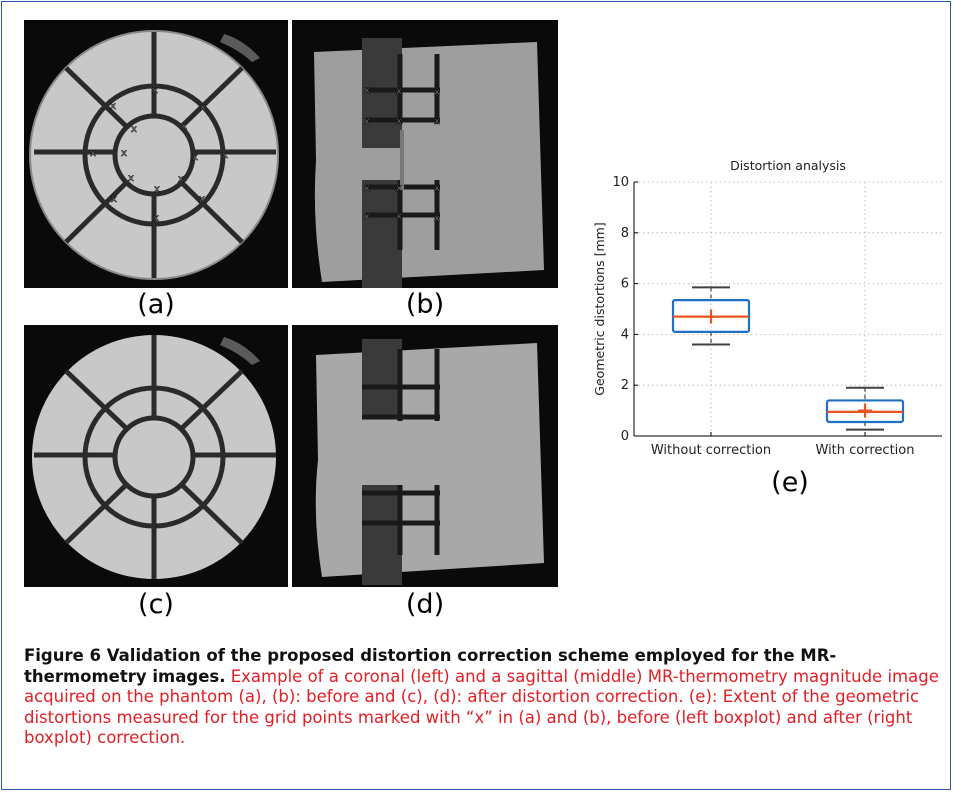  Describe the element at coordinates (425, 604) in the screenshot. I see `panel-d-label: (d)` at that location.